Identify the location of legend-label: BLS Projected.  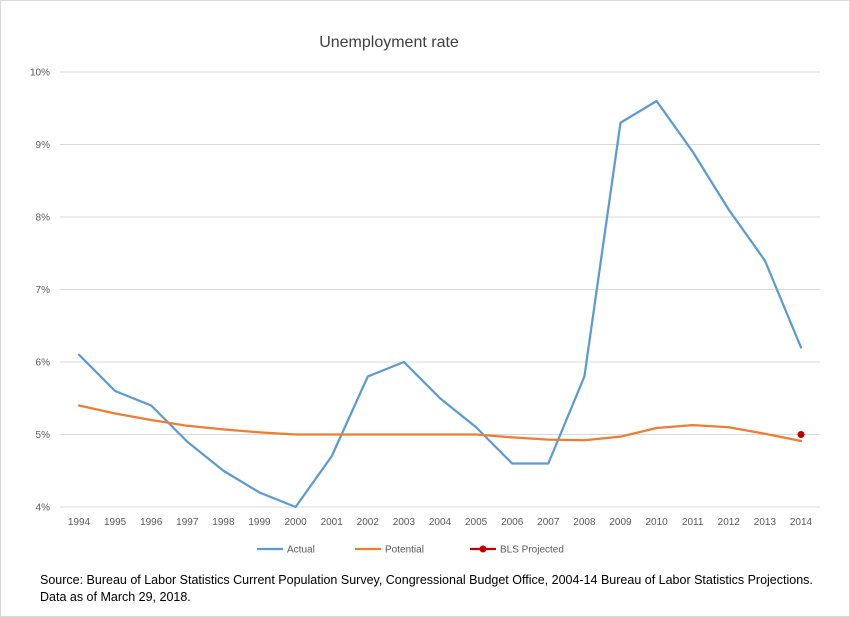
(532, 550).